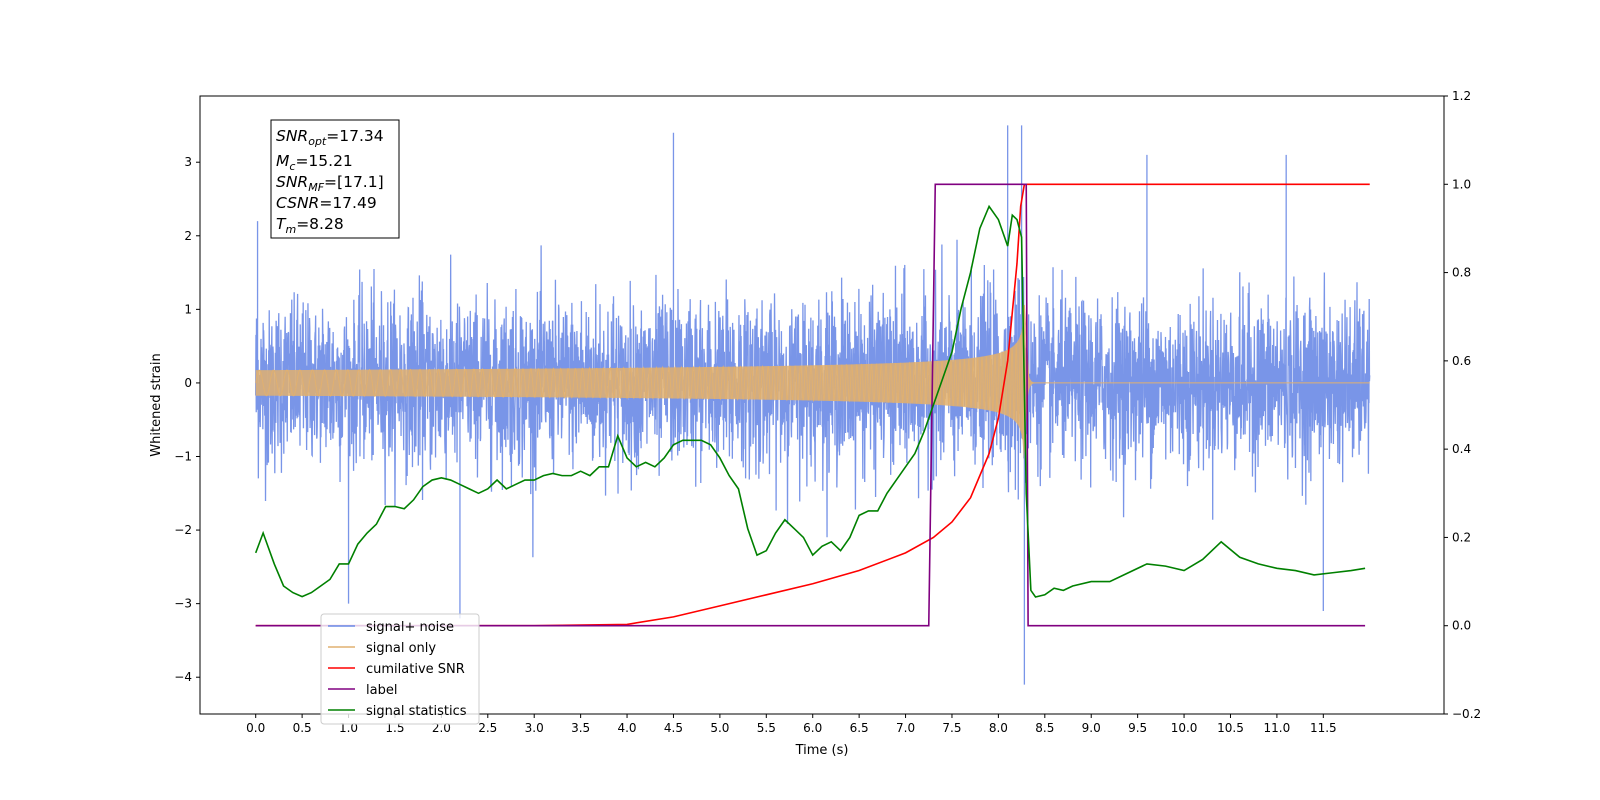 This screenshot has width=1600, height=800. Describe the element at coordinates (1230, 728) in the screenshot. I see `x-tick-label: 10.5` at that location.